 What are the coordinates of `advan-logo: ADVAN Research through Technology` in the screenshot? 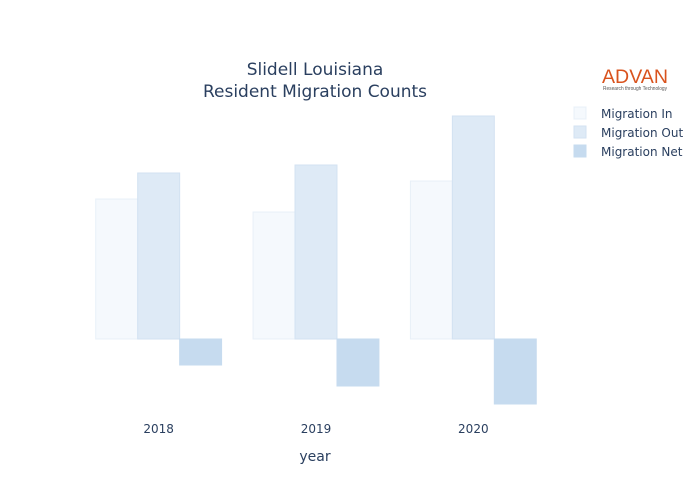 It's located at (635, 79).